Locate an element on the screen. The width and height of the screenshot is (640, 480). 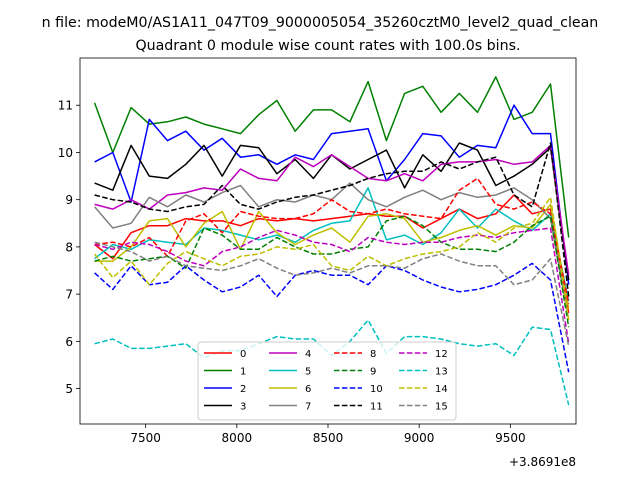
legend-label-12: 12 is located at coordinates (441, 354).